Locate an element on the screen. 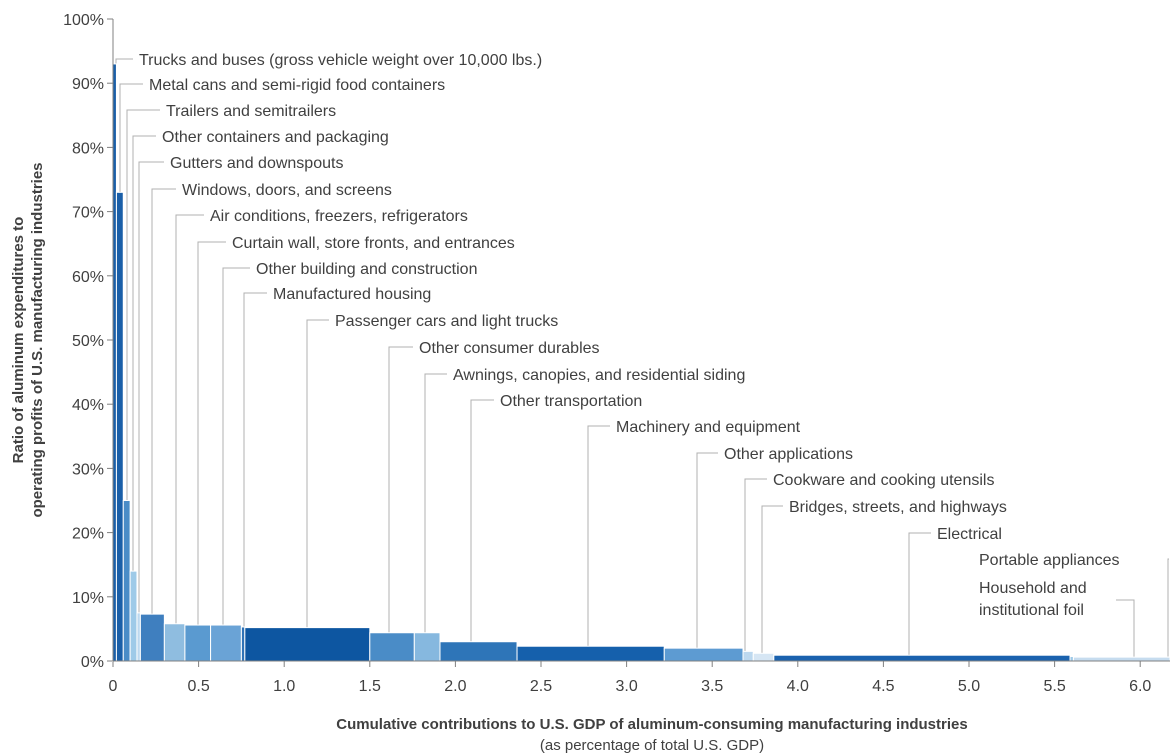 This screenshot has height=756, width=1170. y-tick-label: 30% is located at coordinates (88, 469).